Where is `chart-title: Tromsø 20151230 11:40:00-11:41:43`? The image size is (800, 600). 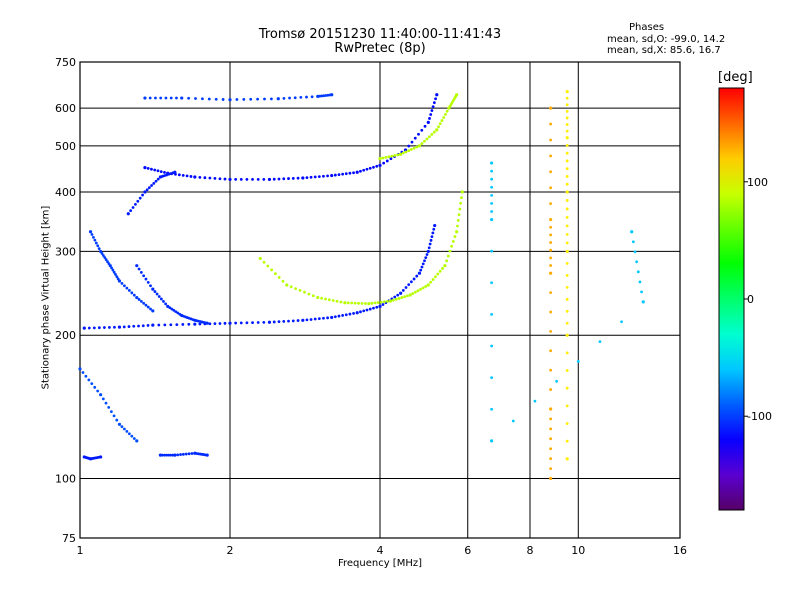
chart-title: Tromsø 20151230 11:40:00-11:41:43 is located at coordinates (380, 34).